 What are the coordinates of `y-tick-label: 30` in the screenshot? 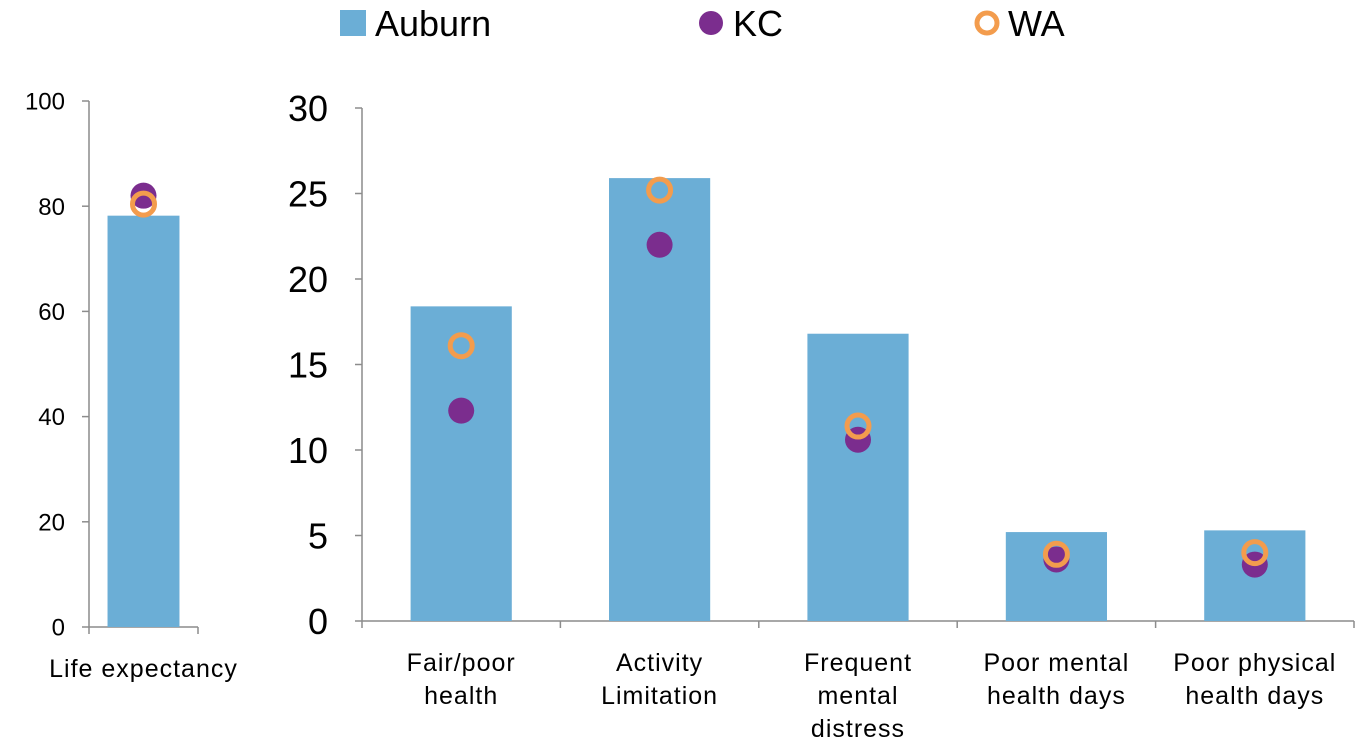 It's located at (308, 108).